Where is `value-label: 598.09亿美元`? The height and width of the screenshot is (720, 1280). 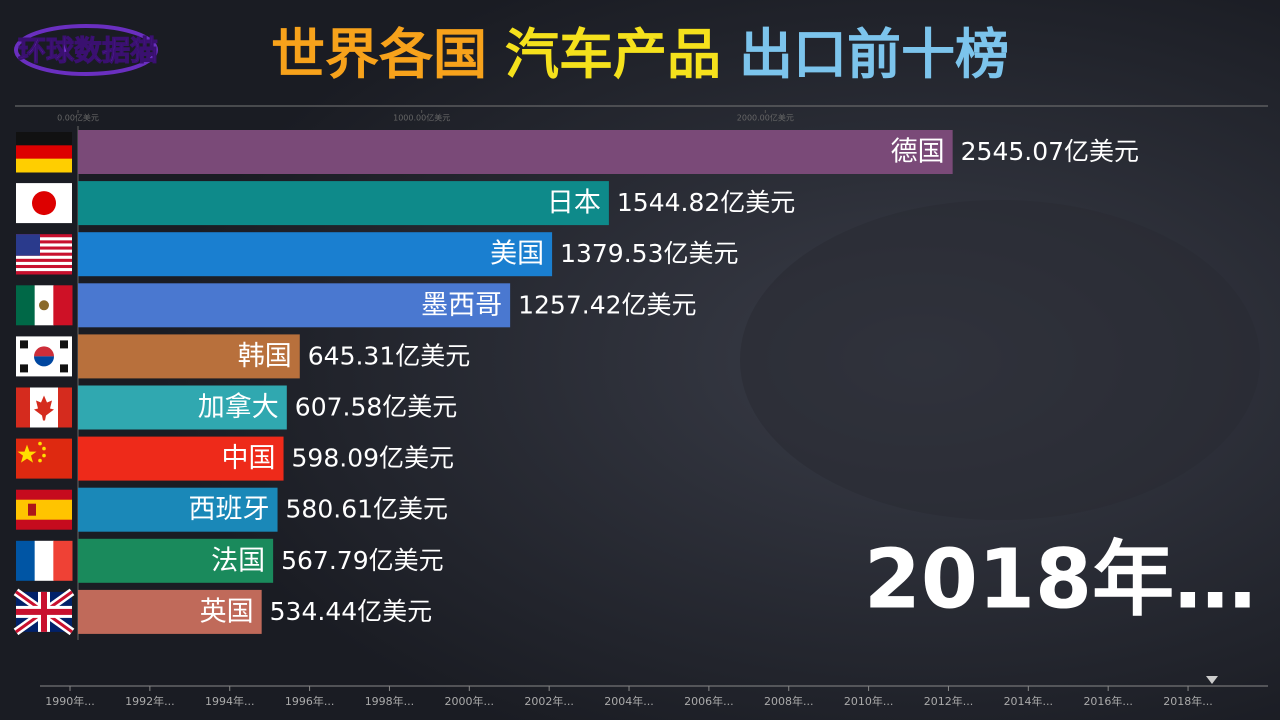 value-label: 598.09亿美元 is located at coordinates (373, 458).